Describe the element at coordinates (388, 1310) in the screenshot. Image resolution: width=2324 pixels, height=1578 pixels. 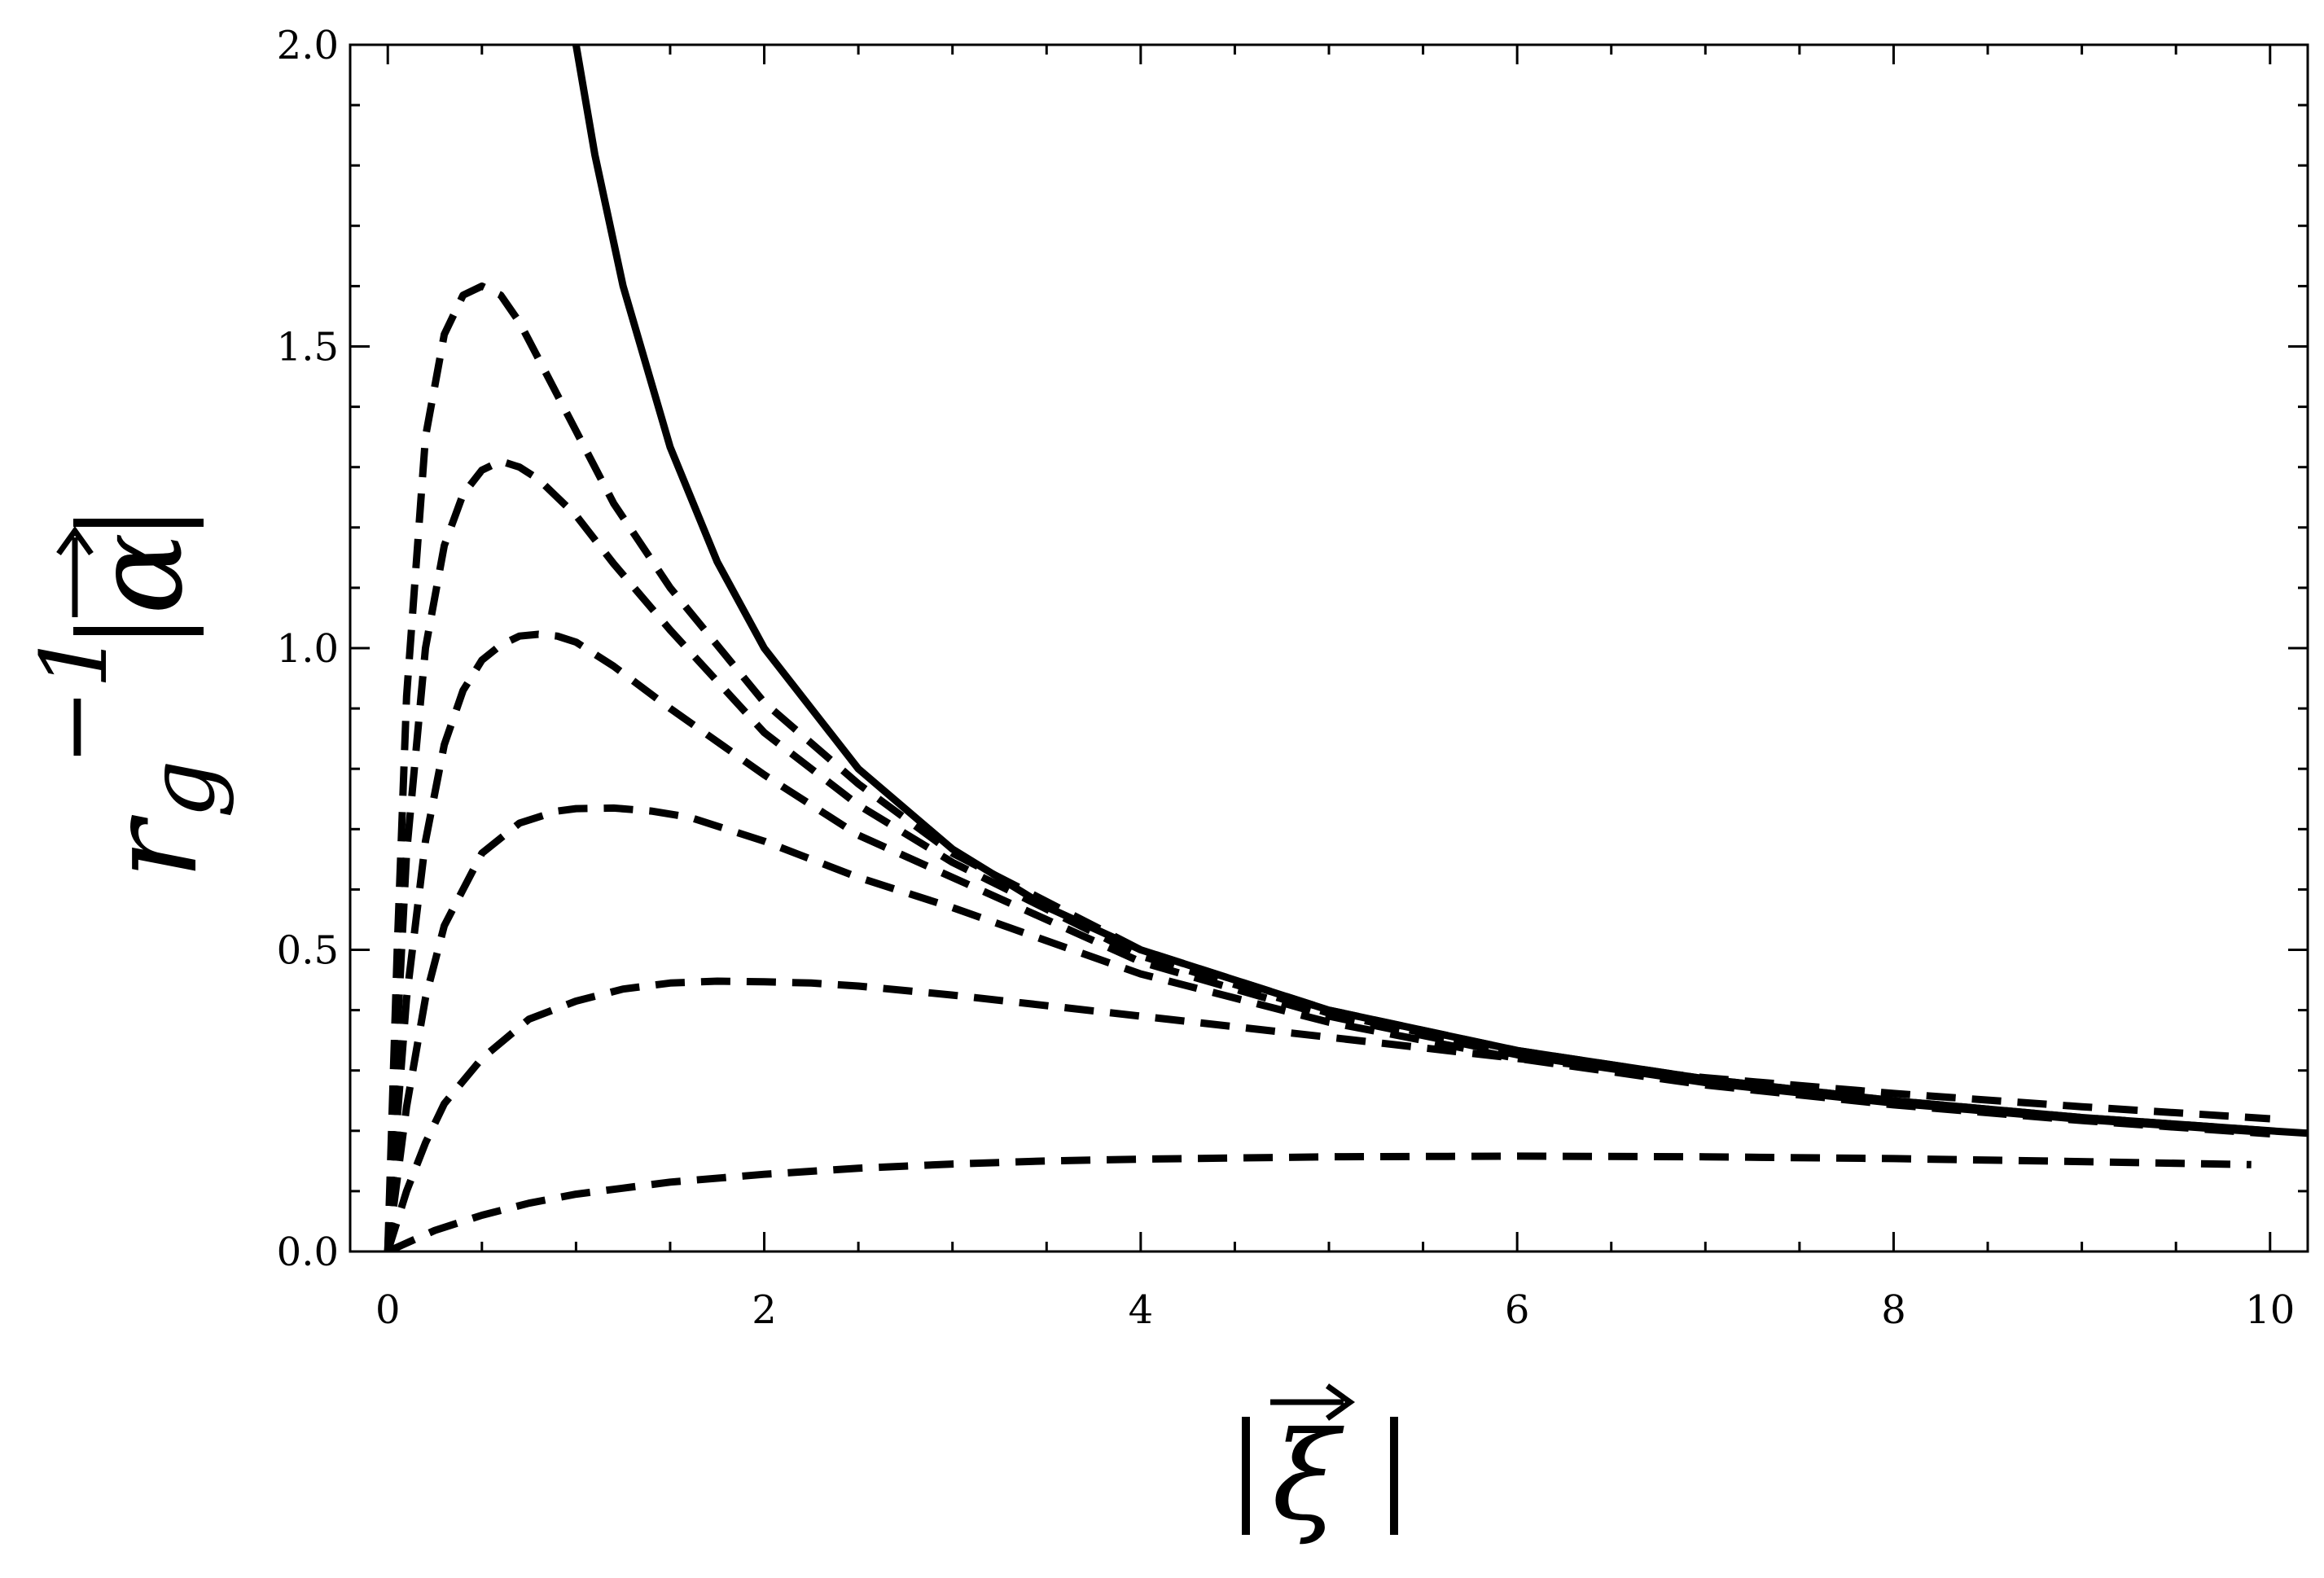
I see `x-tick-label: 0` at that location.